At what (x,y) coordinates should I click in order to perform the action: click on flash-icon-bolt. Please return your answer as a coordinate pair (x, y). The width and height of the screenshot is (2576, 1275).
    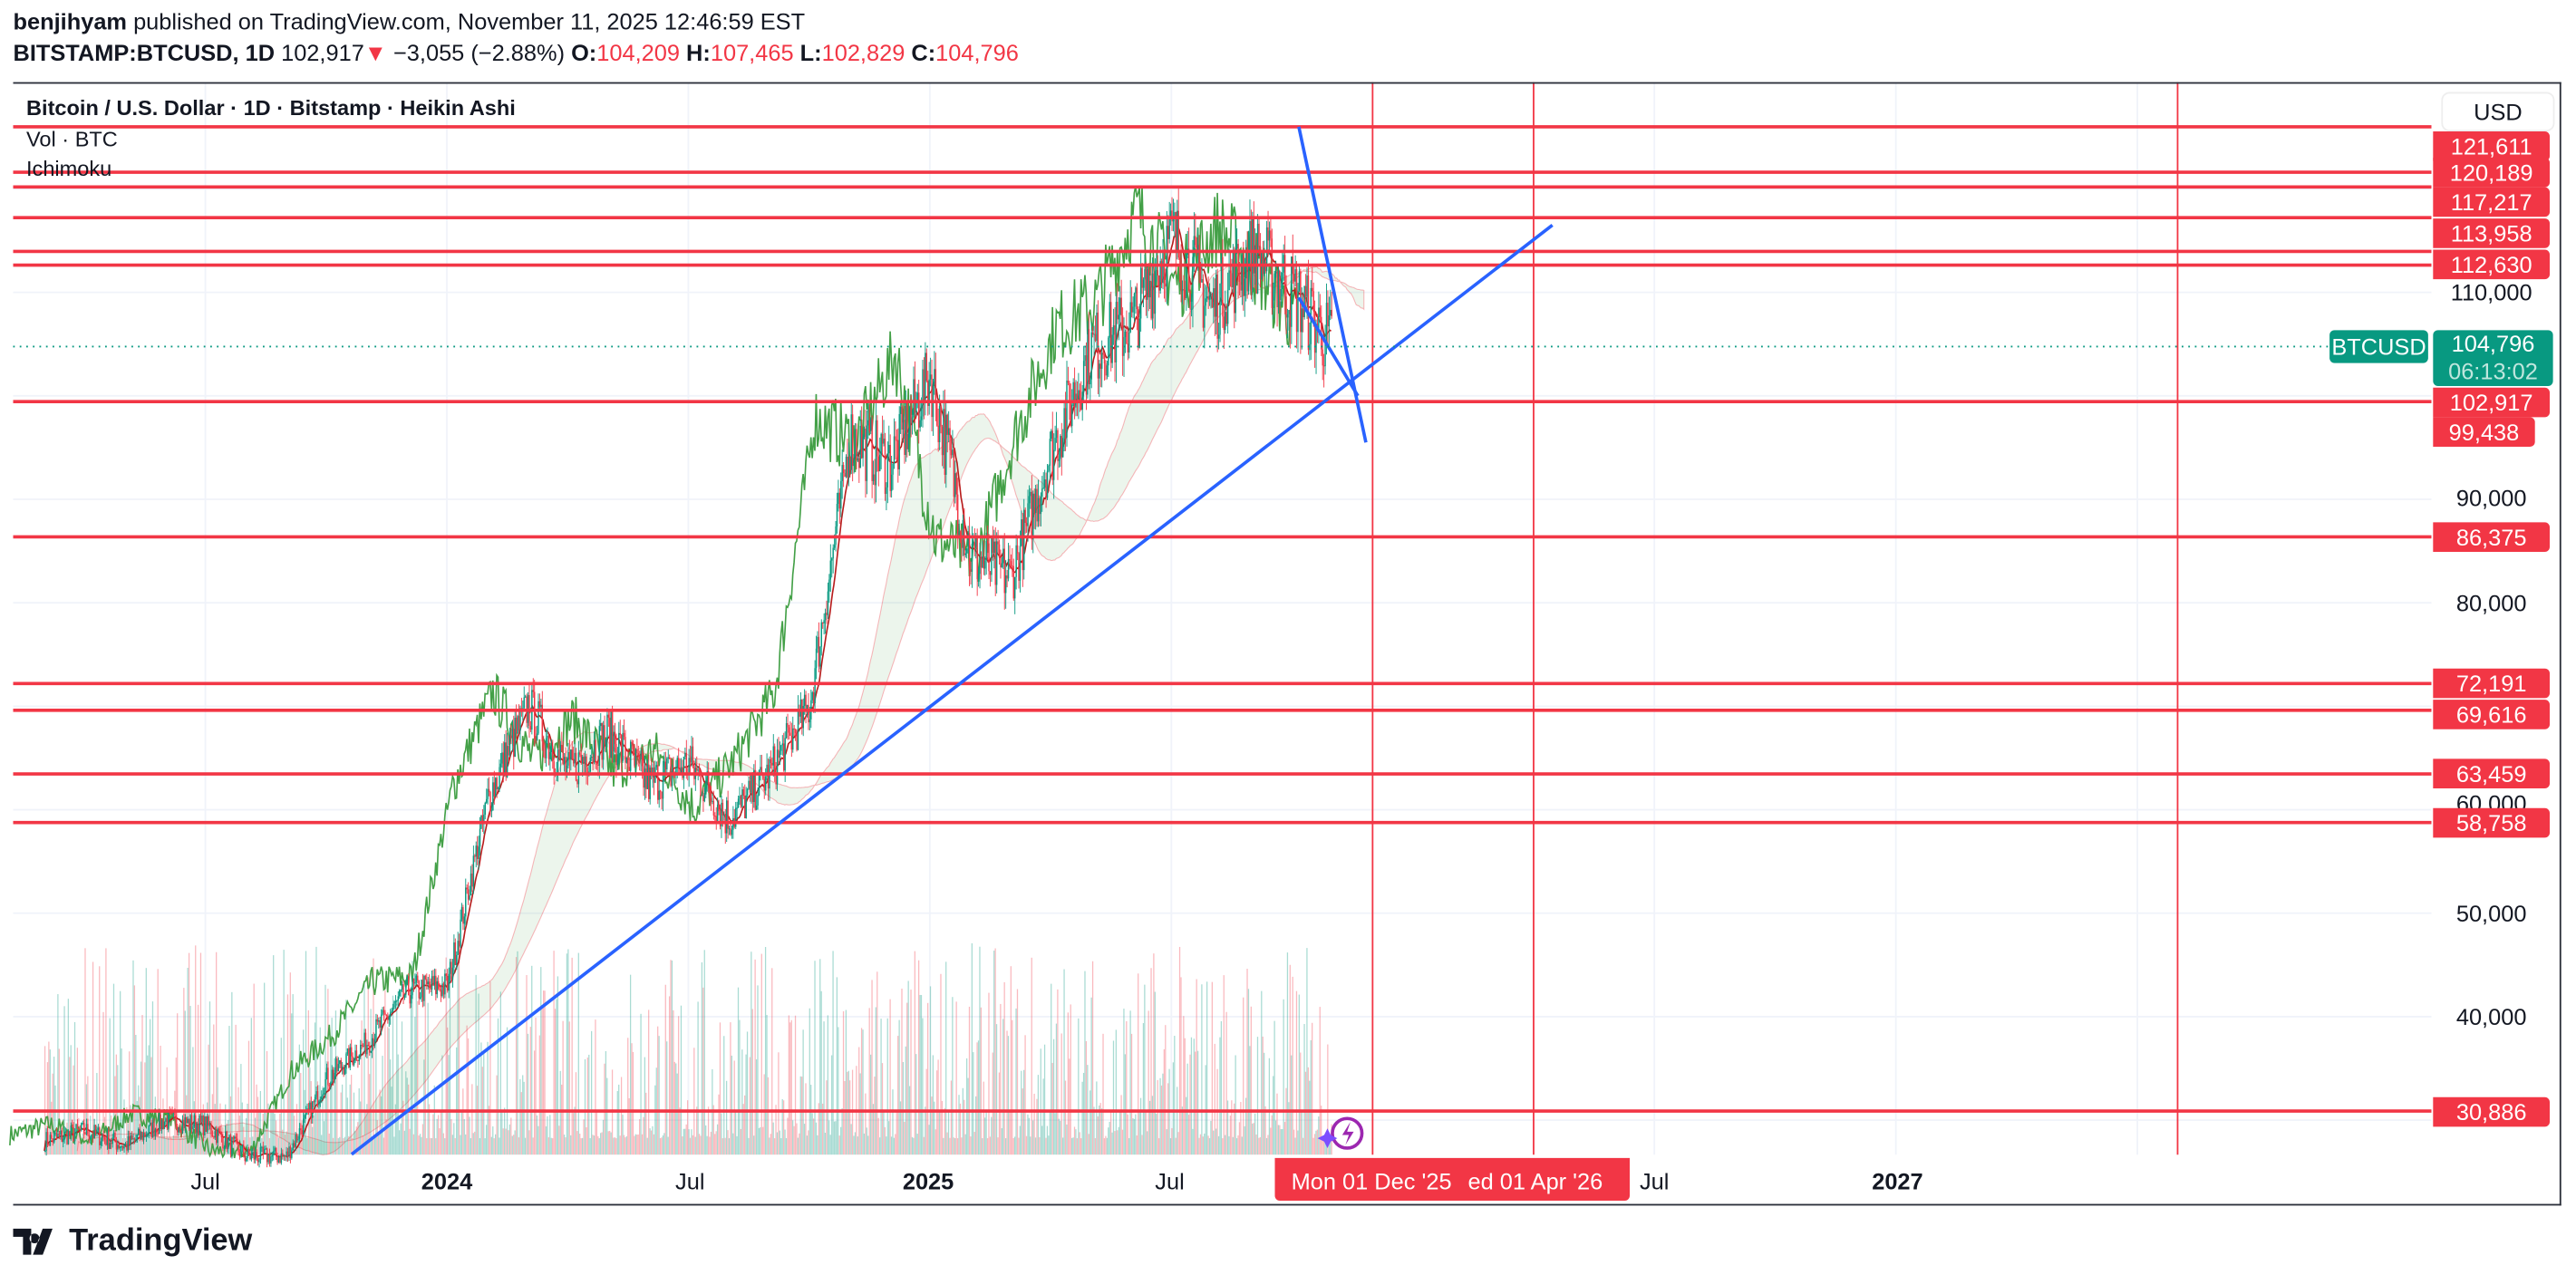
    Looking at the image, I should click on (1347, 1133).